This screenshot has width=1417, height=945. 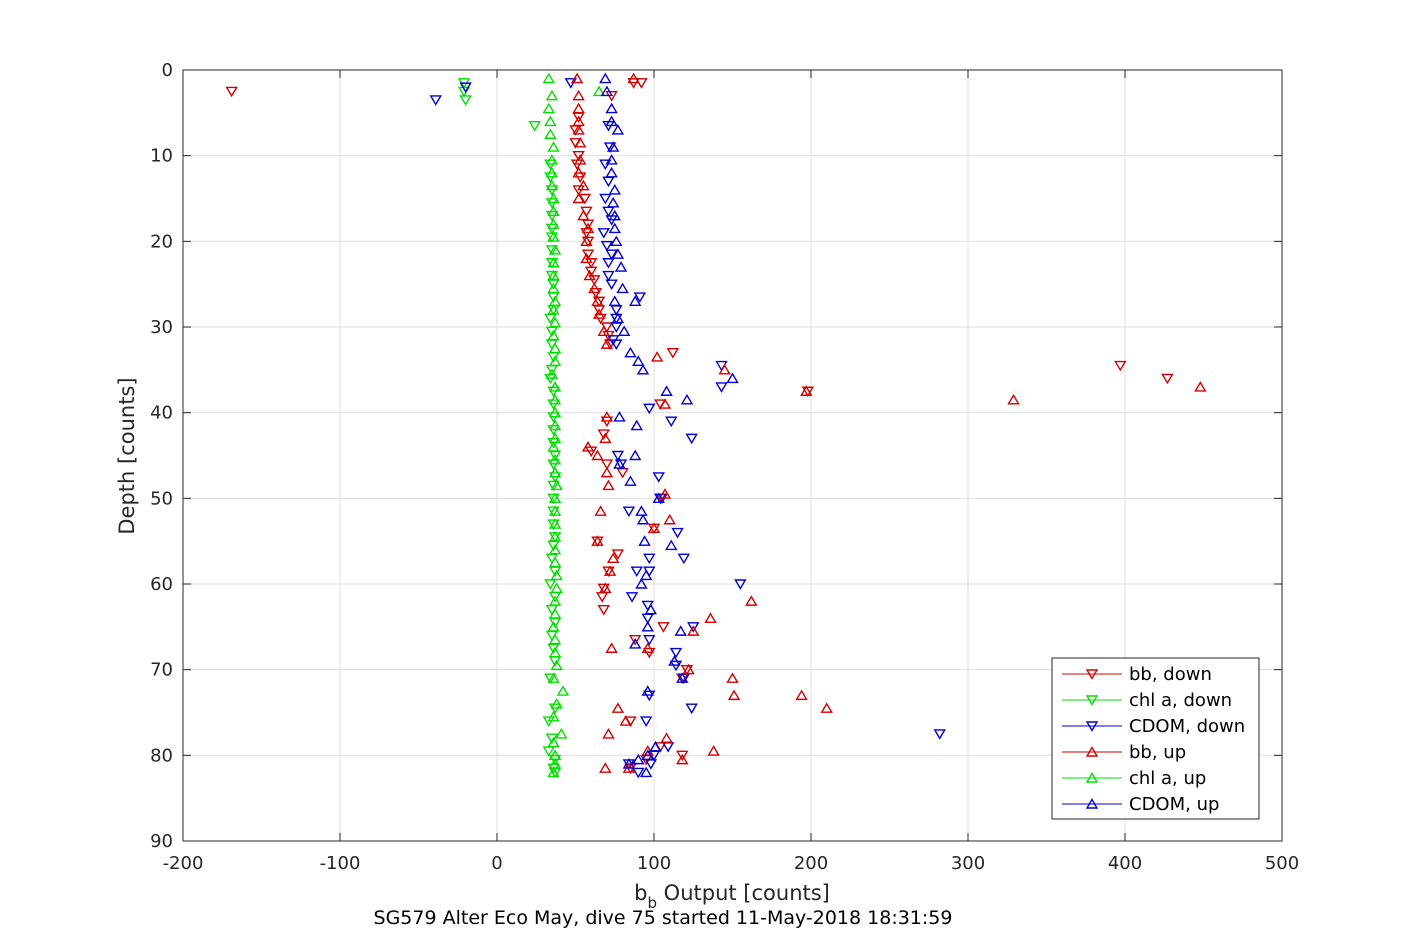 I want to click on legend-marker, so click(x=1092, y=777).